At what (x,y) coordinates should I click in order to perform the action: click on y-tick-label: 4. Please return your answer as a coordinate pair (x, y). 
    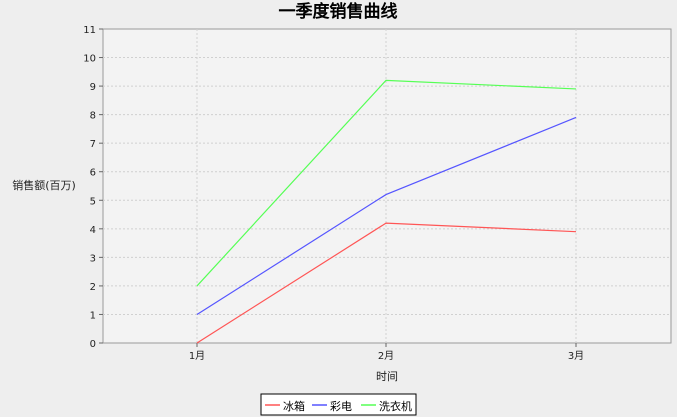
    Looking at the image, I should click on (93, 230).